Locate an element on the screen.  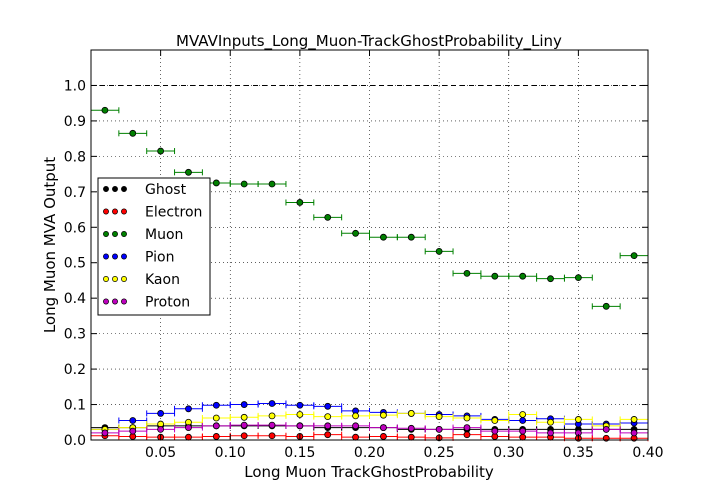
legend: Ghost Electron Muon Pion Kaon Proton is located at coordinates (154, 246).